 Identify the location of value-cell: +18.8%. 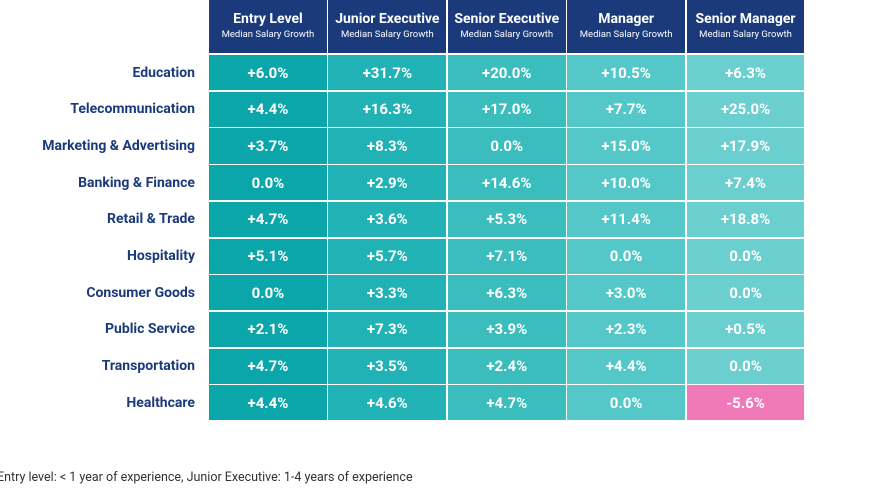
(745, 219).